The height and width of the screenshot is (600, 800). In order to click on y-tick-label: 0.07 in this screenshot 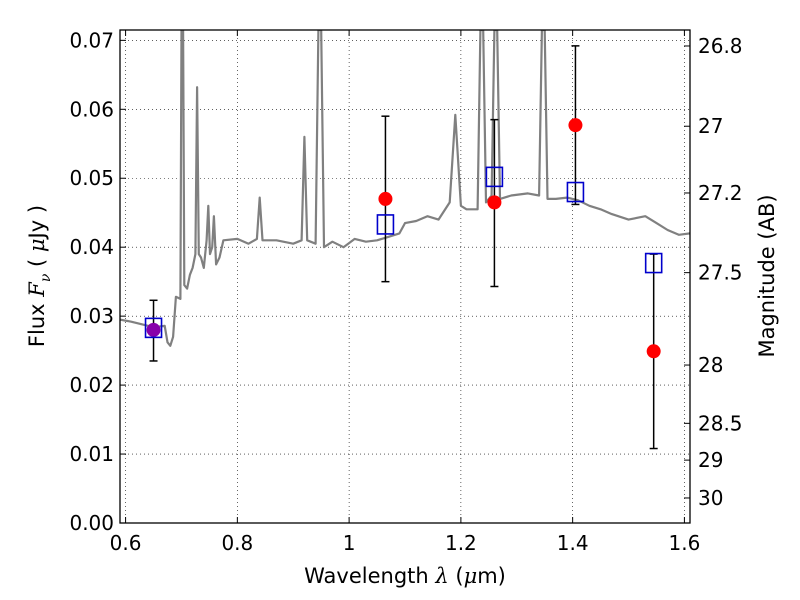, I will do `click(91, 40)`.